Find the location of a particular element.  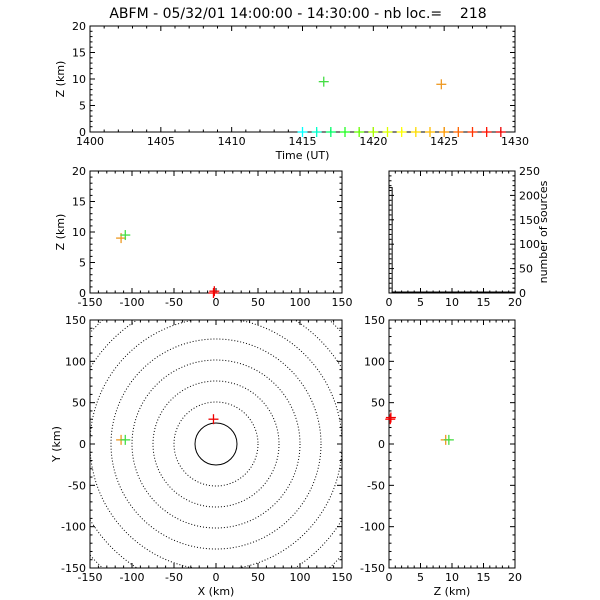

altitude_histogram-ytick-label: 250 is located at coordinates (529, 171).